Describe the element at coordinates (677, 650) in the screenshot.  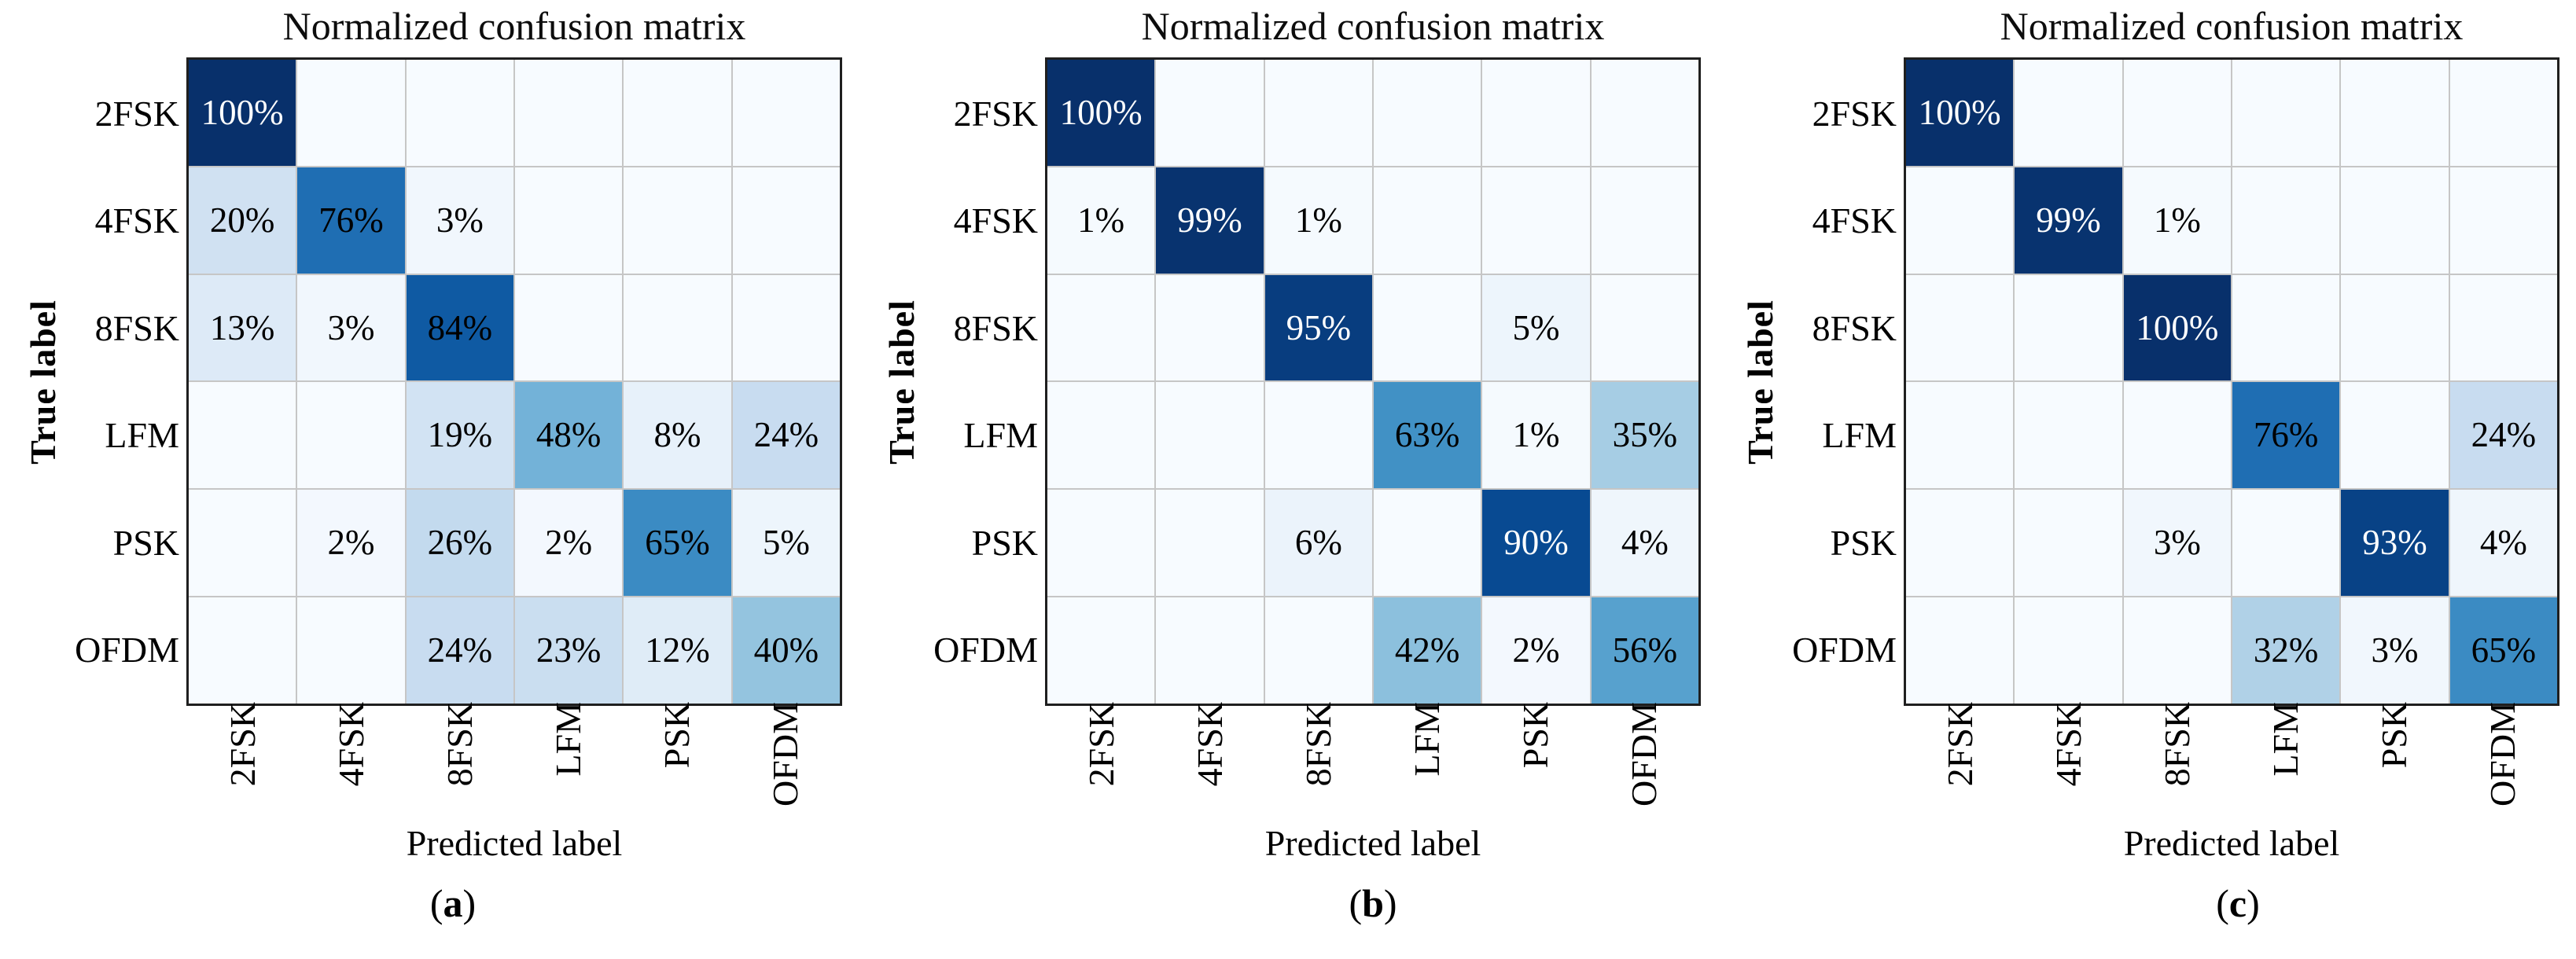
I see `matrix-cell: 12%` at that location.